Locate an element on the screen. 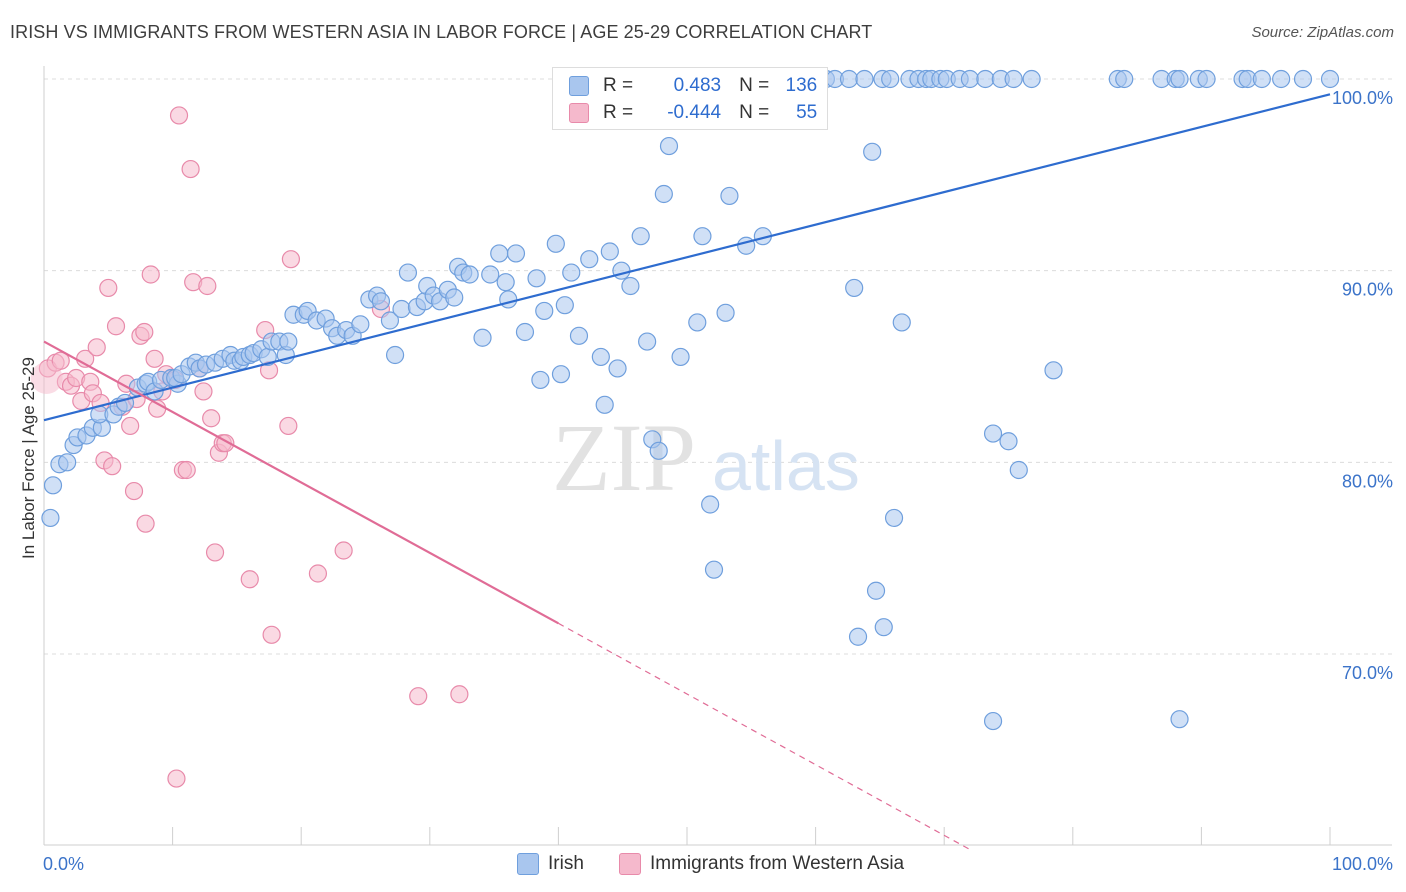 This screenshot has width=1406, height=892. western-asia-trend-extension is located at coordinates (764, 736).